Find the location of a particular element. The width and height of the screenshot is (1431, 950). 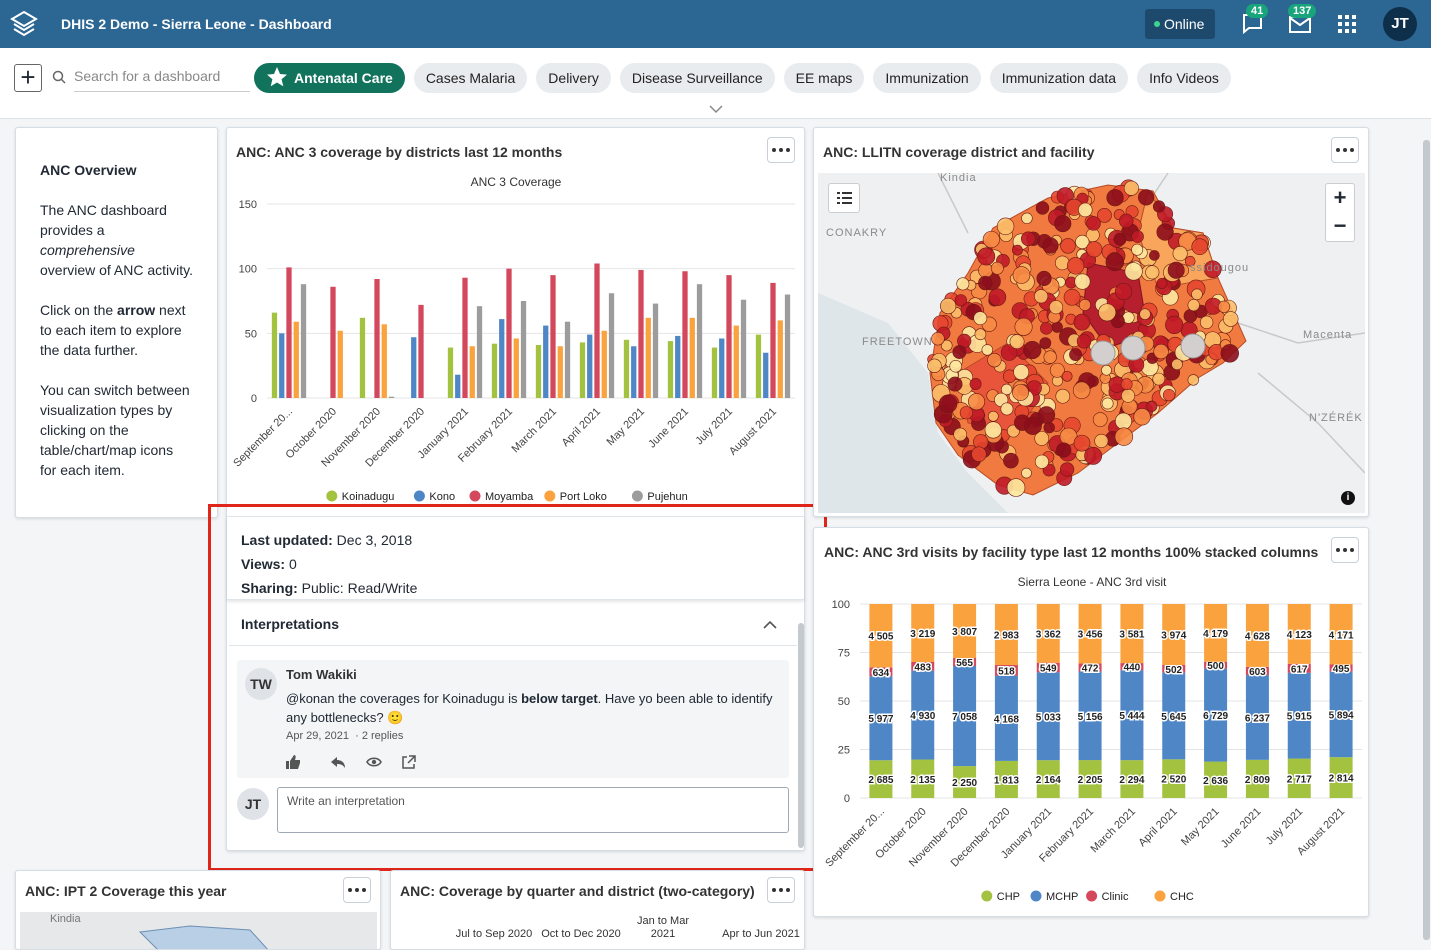

value-label: 5 977 is located at coordinates (880, 719).